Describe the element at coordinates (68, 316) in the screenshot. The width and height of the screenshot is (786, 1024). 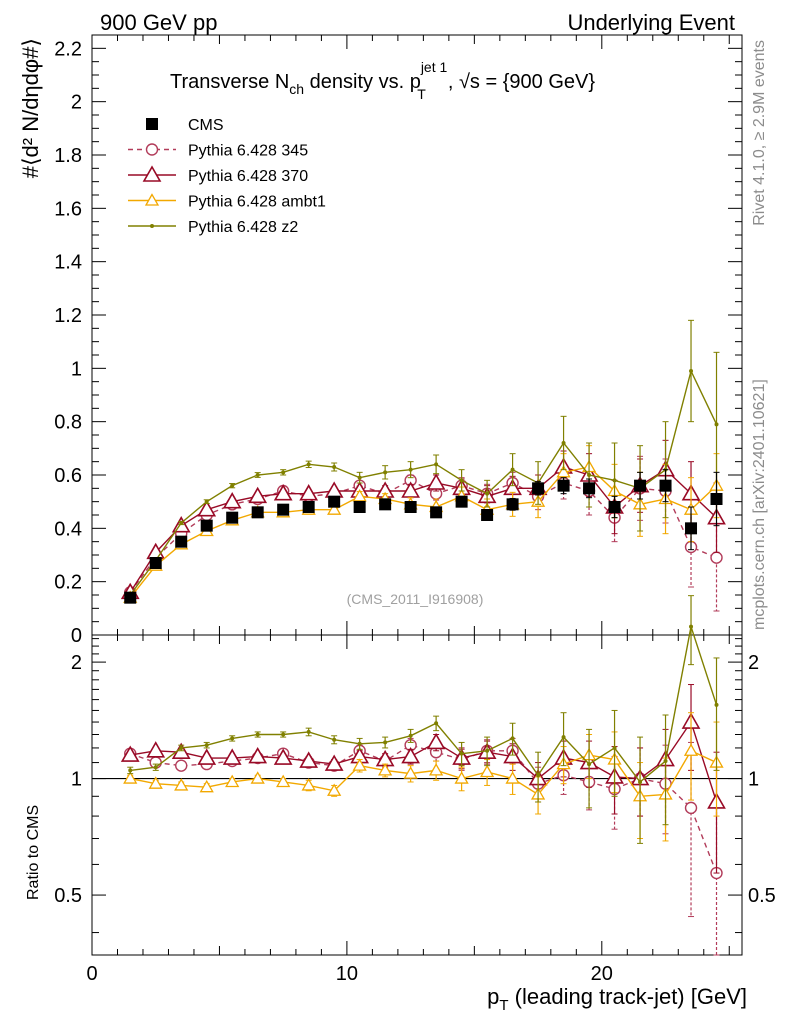
I see `y-tick-label: 1.2` at that location.